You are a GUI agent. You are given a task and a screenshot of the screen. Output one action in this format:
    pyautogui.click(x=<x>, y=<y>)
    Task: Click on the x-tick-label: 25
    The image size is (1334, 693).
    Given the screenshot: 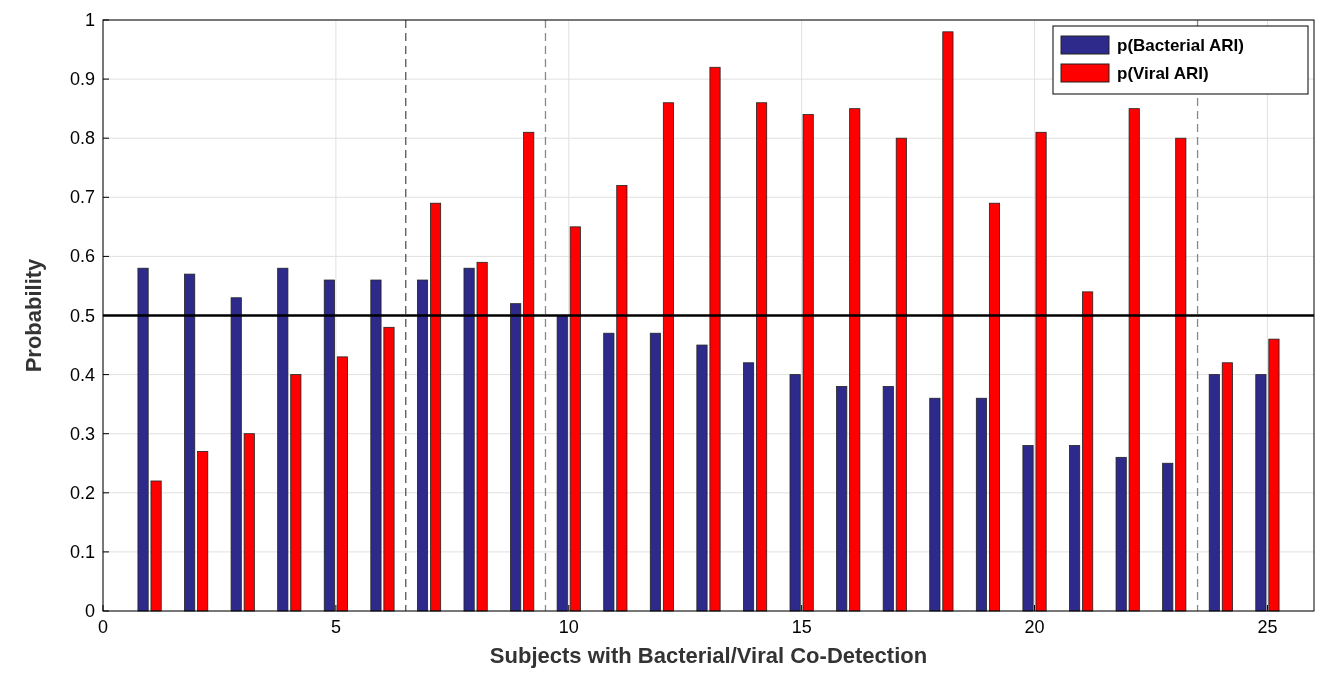 What is the action you would take?
    pyautogui.click(x=1267, y=627)
    